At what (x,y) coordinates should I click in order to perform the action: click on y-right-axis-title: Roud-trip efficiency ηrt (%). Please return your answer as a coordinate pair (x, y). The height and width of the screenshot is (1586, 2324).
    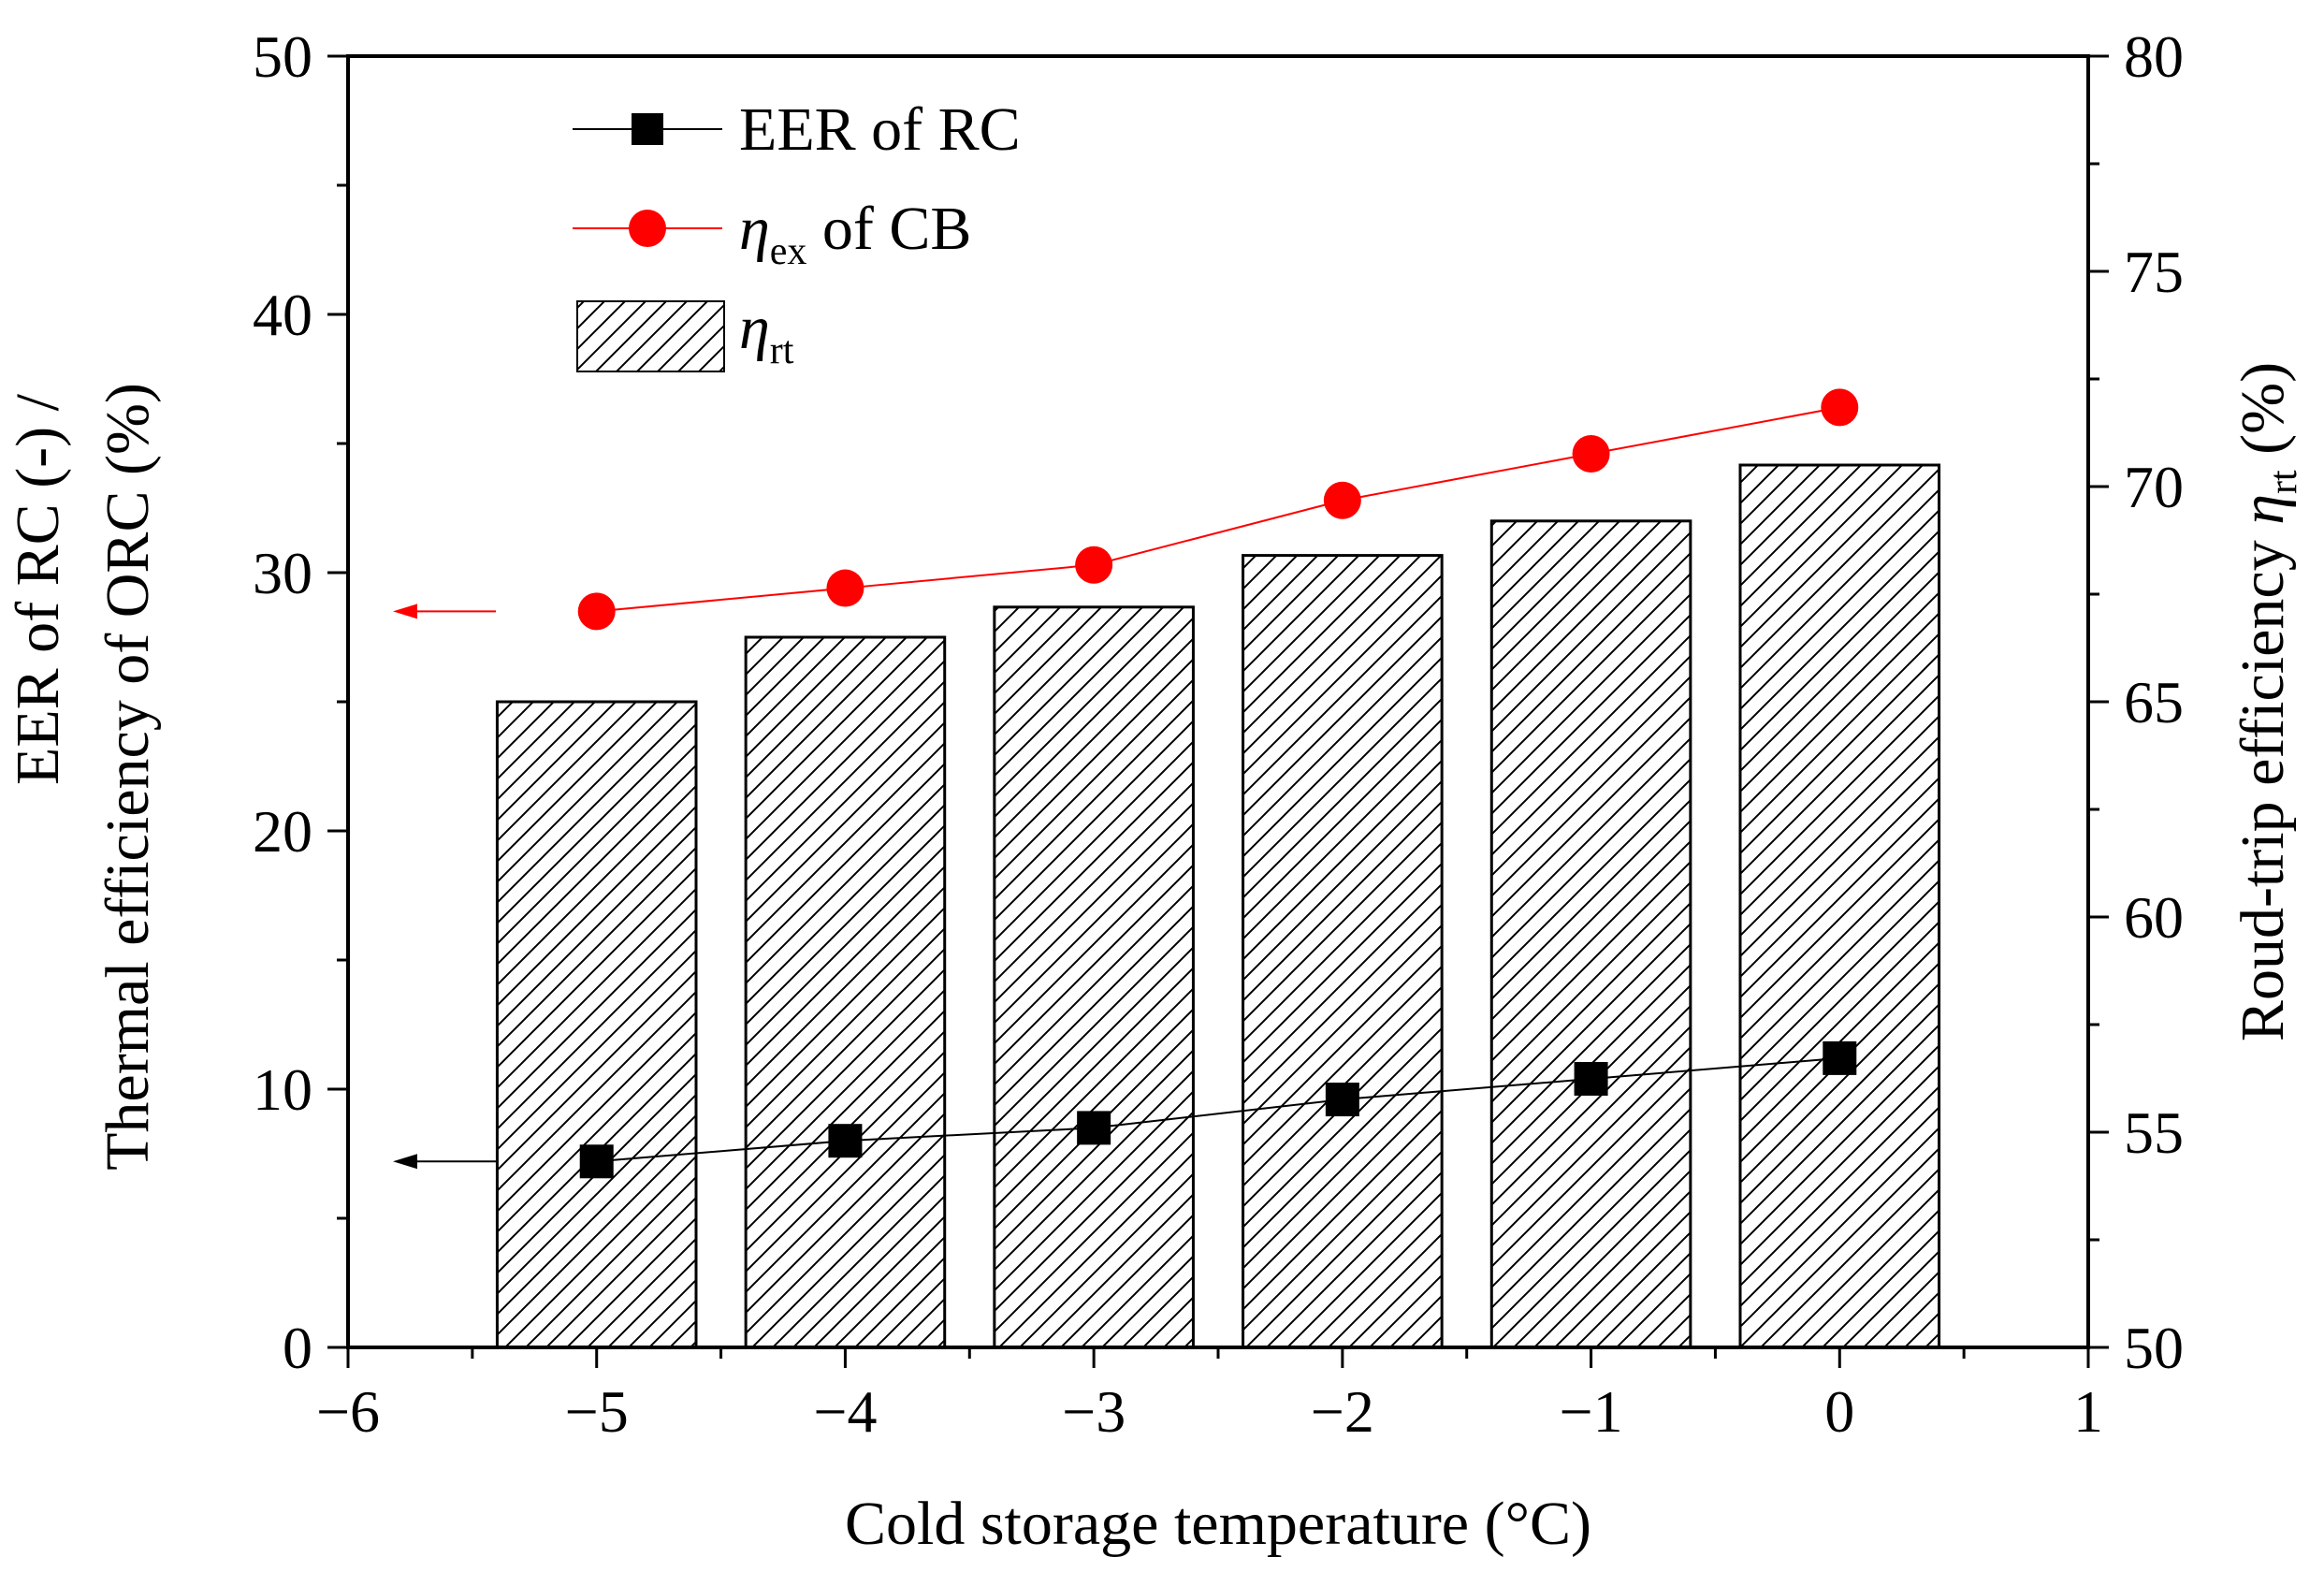
    Looking at the image, I should click on (2267, 701).